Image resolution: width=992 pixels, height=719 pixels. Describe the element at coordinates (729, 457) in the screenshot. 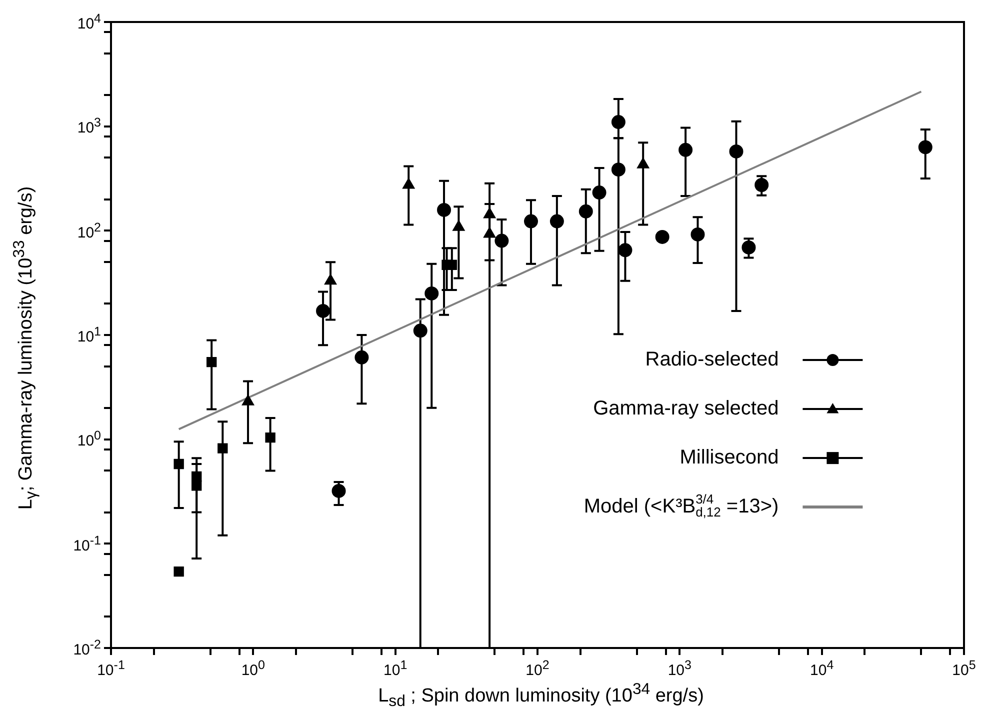

I see `legend-label: Millisecond` at that location.